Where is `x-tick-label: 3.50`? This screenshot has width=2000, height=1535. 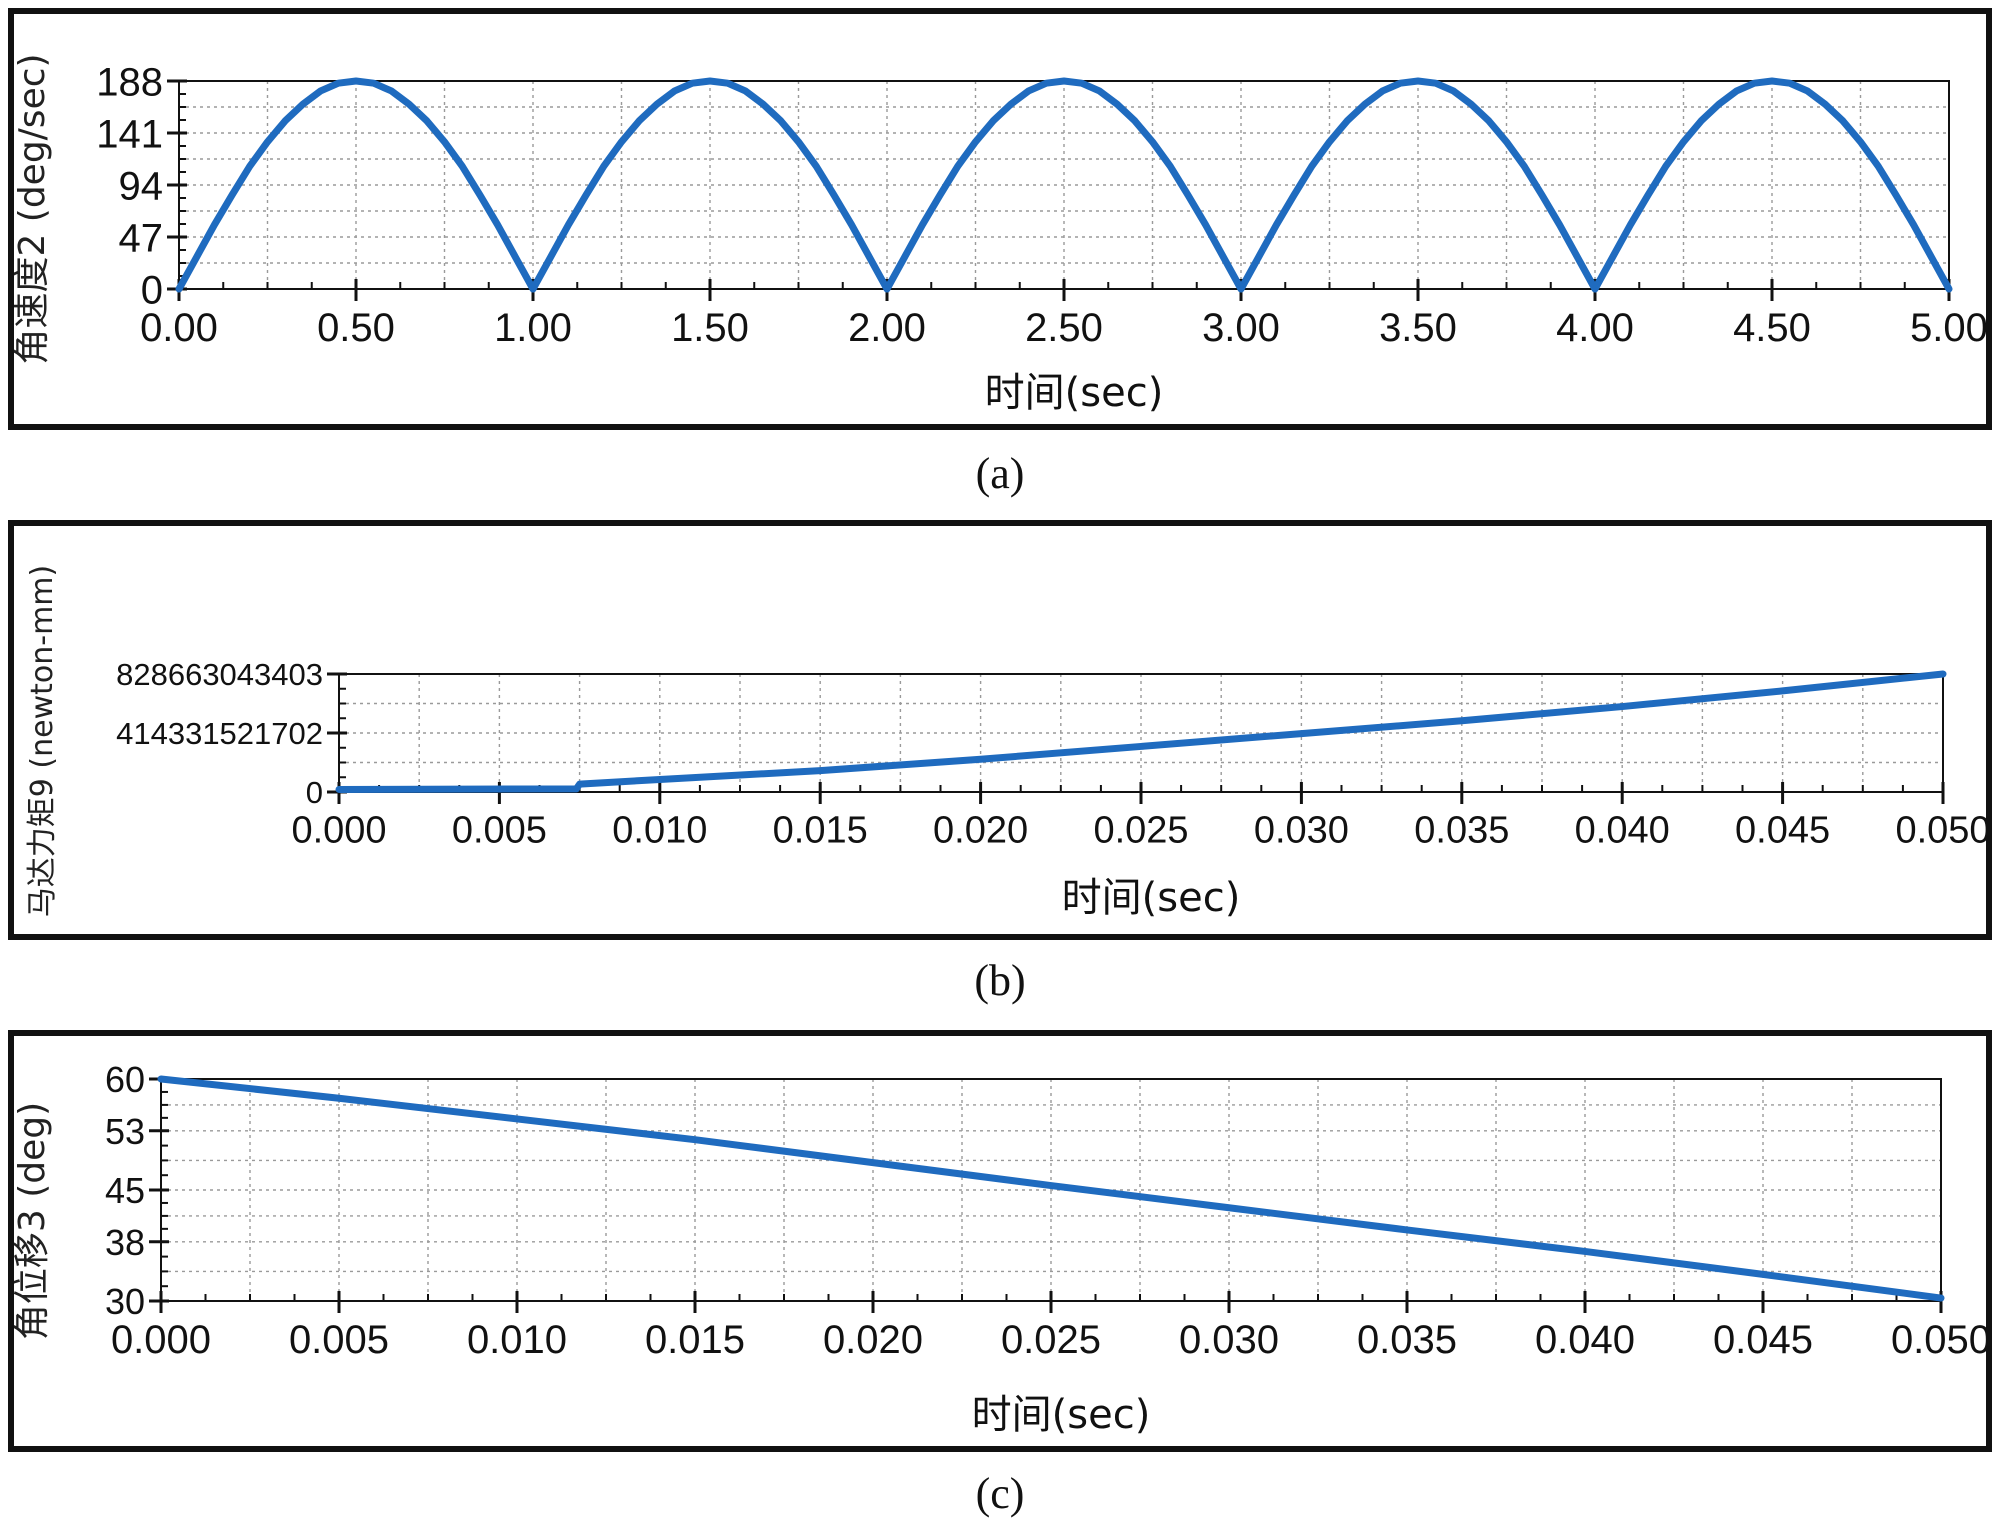
x-tick-label: 3.50 is located at coordinates (1418, 328).